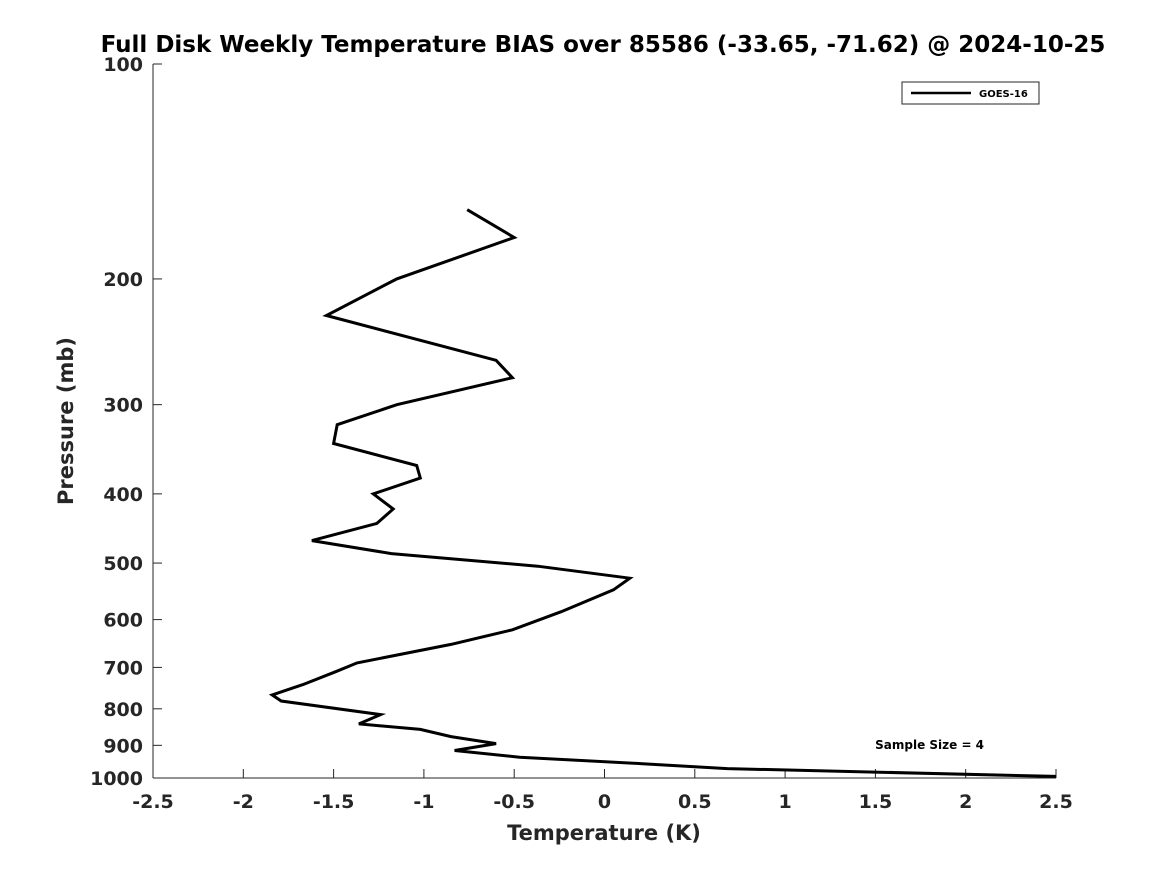 Image resolution: width=1167 pixels, height=875 pixels. Describe the element at coordinates (123, 564) in the screenshot. I see `y-tick-label: 500` at that location.